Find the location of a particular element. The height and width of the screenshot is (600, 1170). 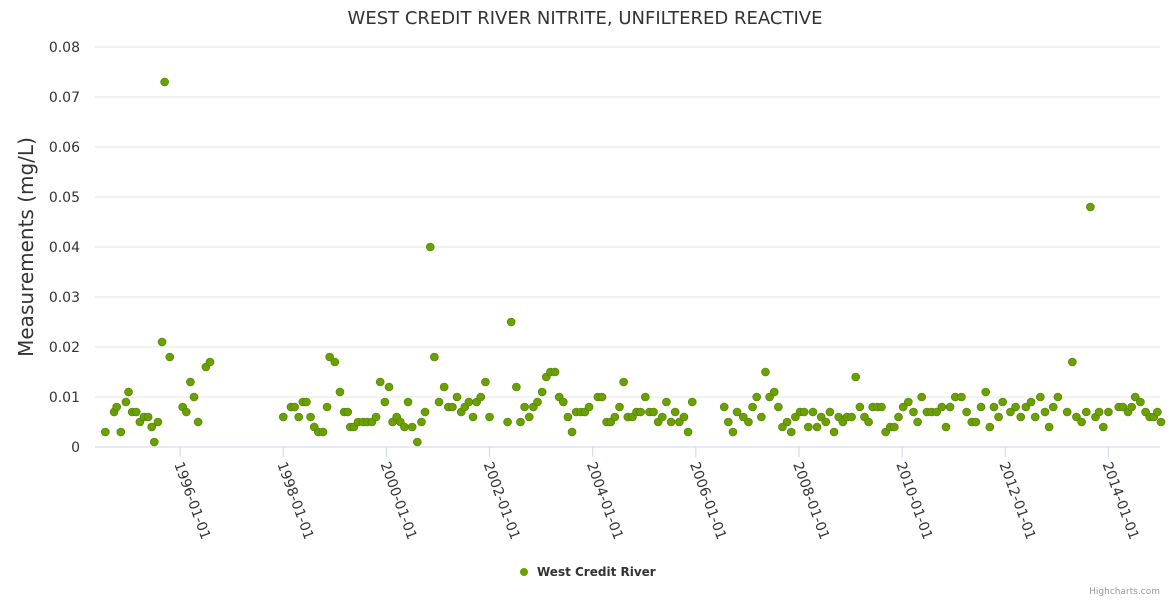

legend: West Credit River is located at coordinates (588, 572).